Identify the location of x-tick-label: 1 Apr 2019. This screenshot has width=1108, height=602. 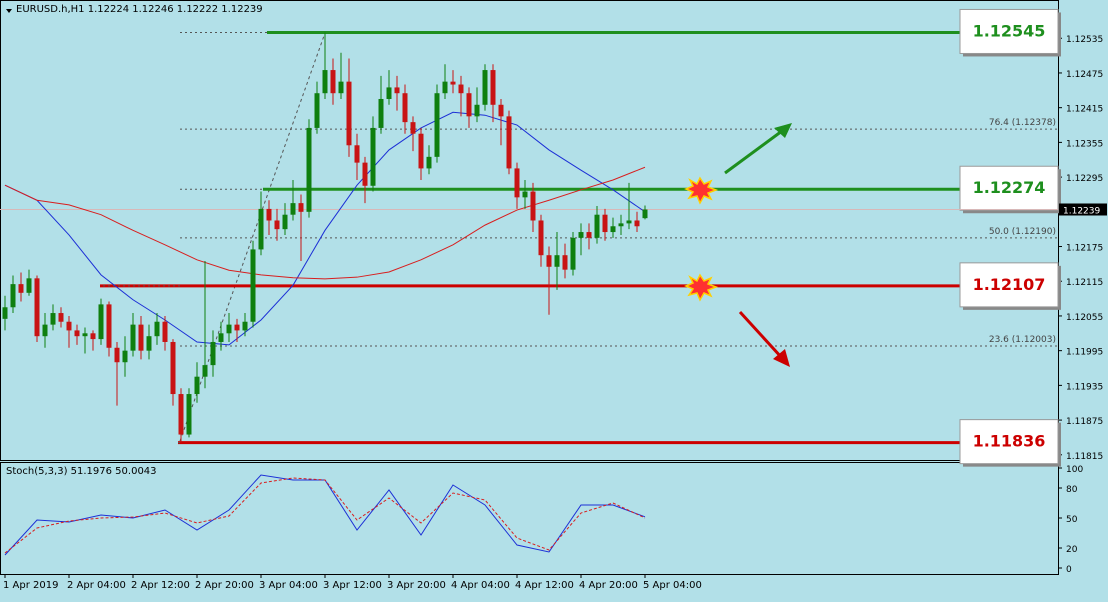
(30, 585).